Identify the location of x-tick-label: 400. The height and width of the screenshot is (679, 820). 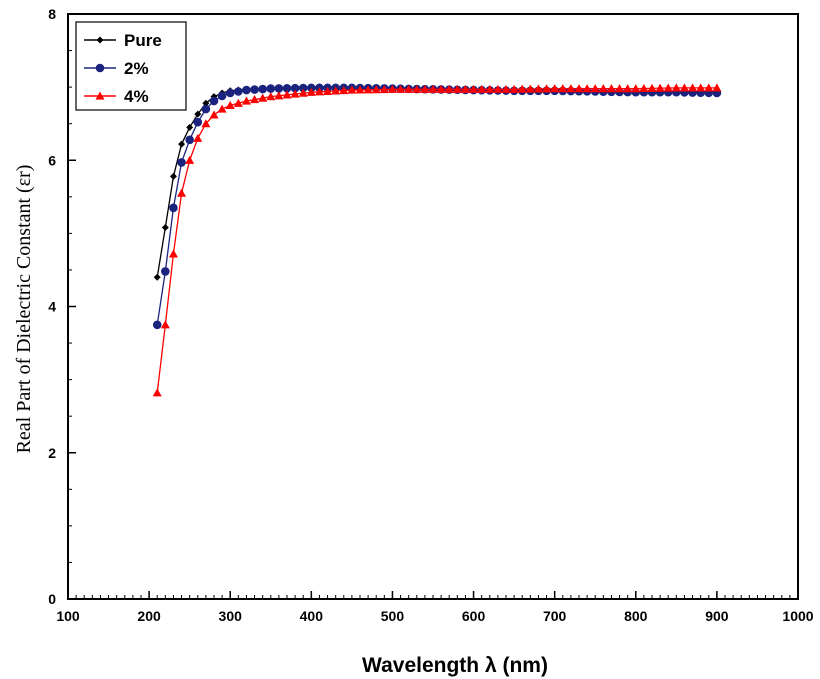
(312, 616).